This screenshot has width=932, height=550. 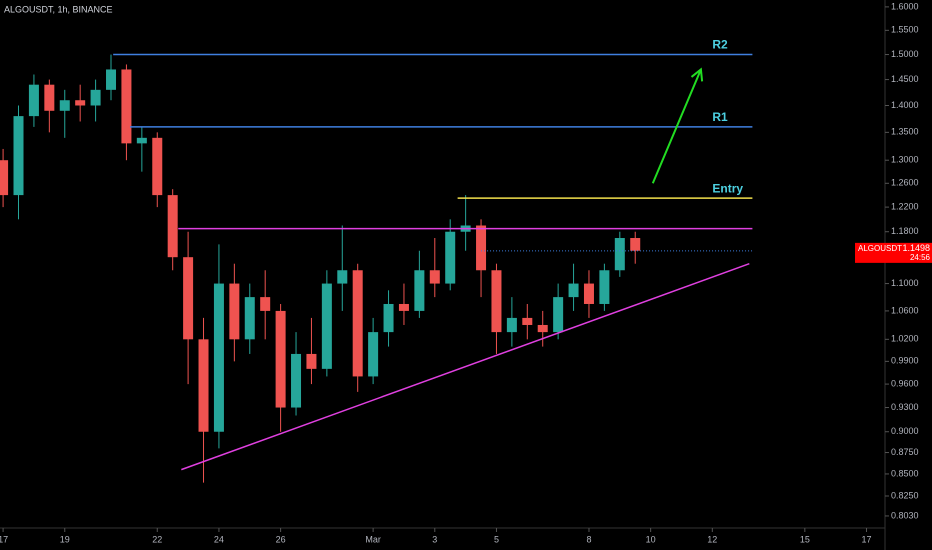 I want to click on y-tick-label: 1.5000, so click(x=905, y=54).